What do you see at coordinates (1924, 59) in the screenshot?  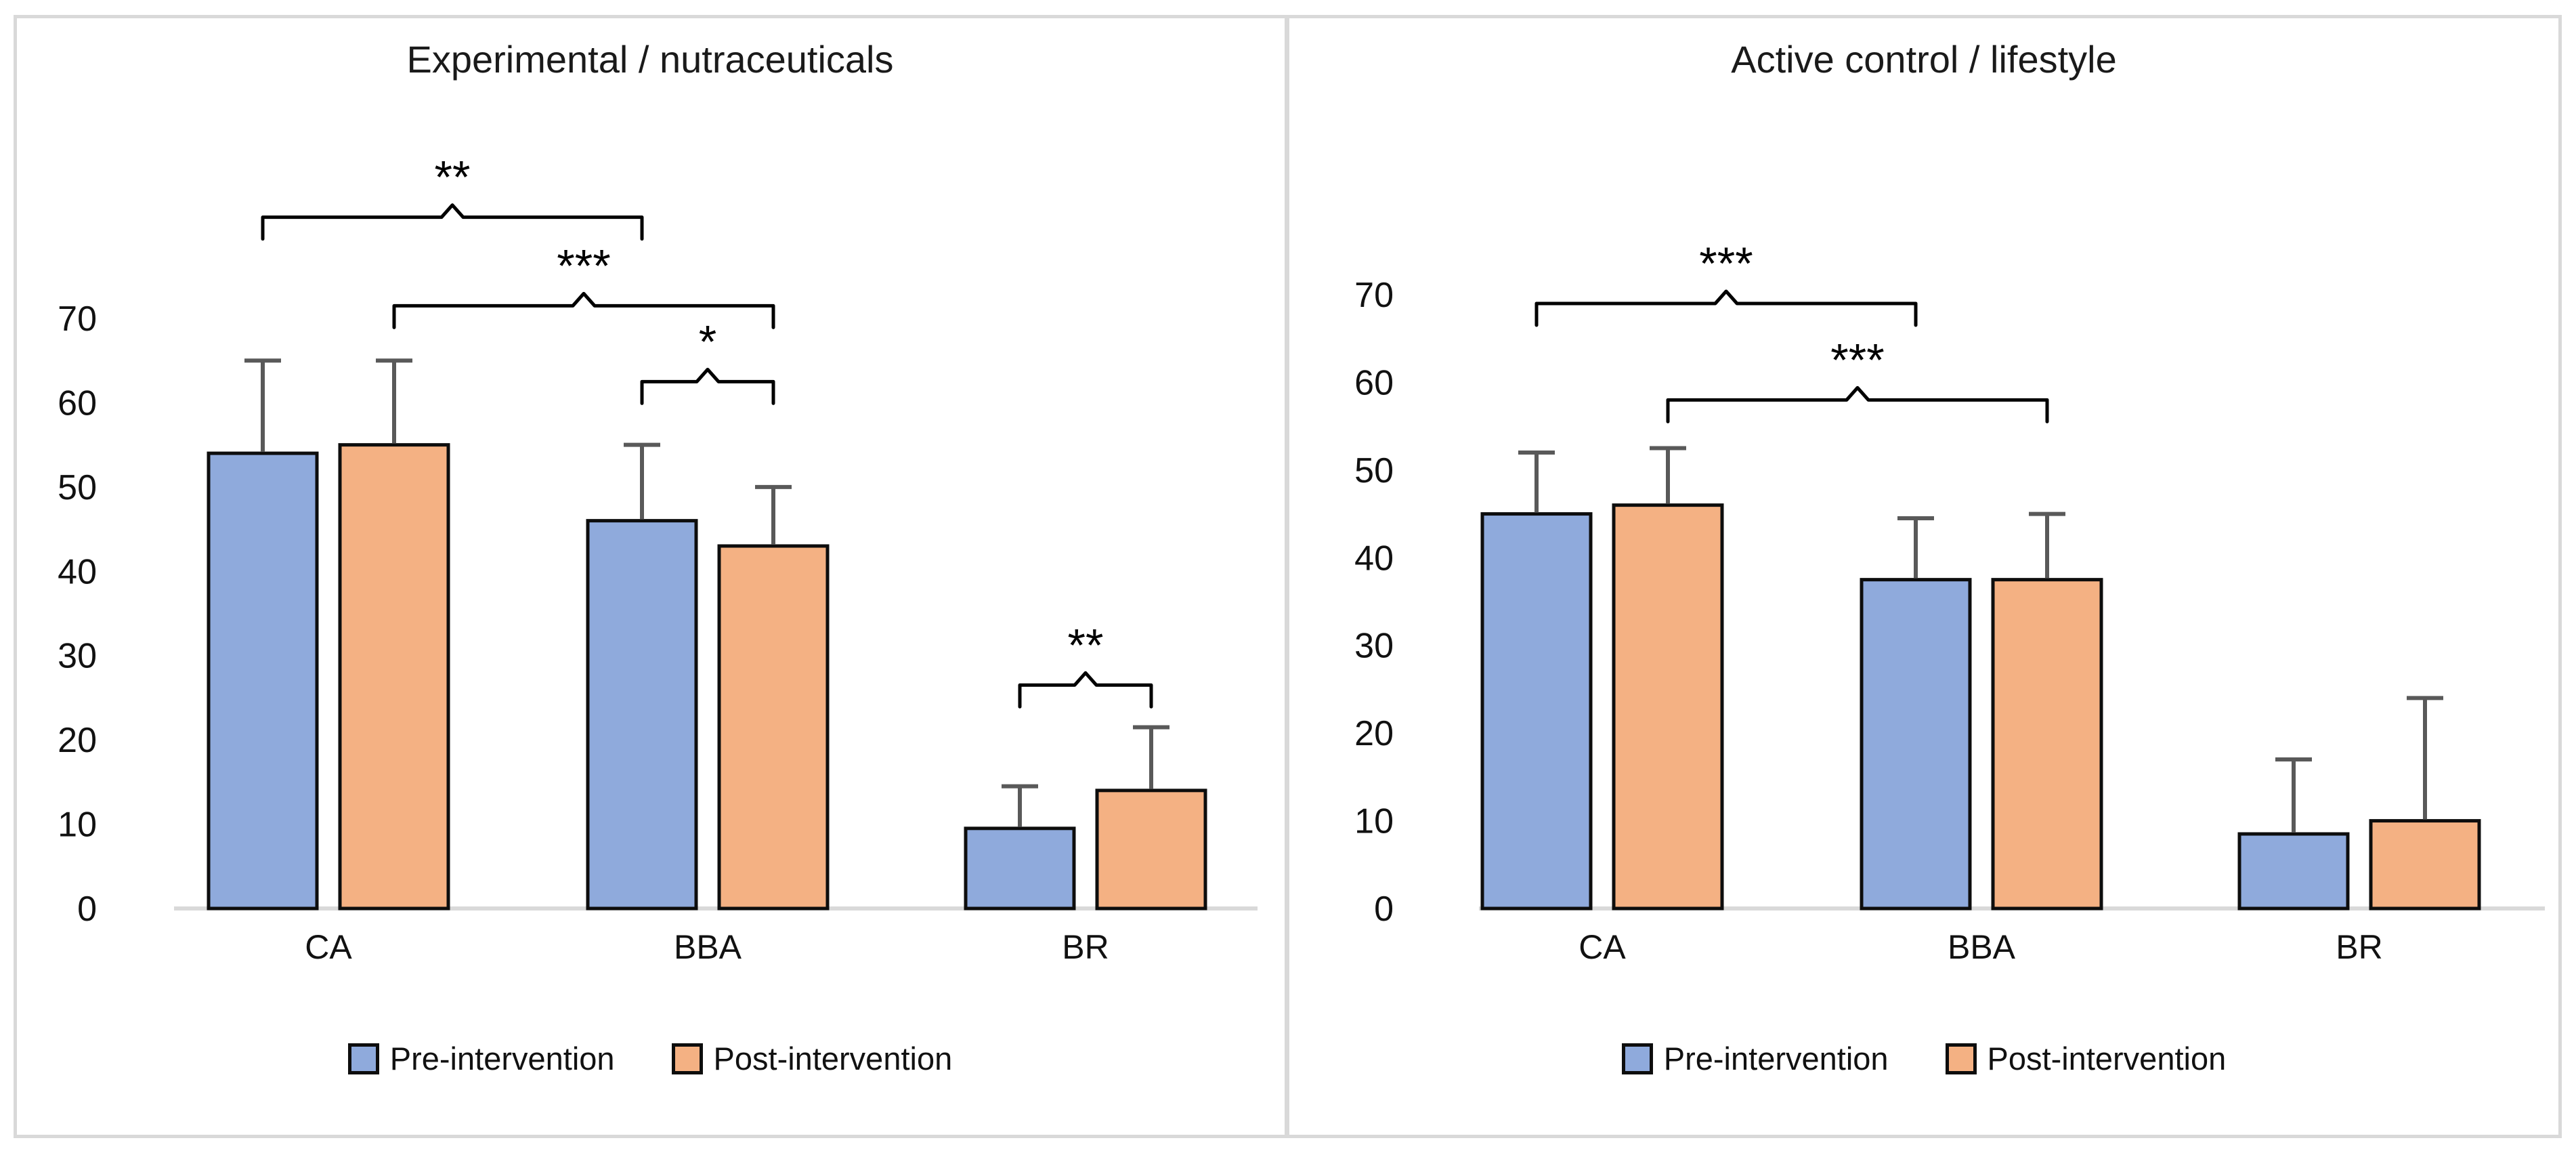 I see `panel-title-active-control: Active control / lifestyle` at bounding box center [1924, 59].